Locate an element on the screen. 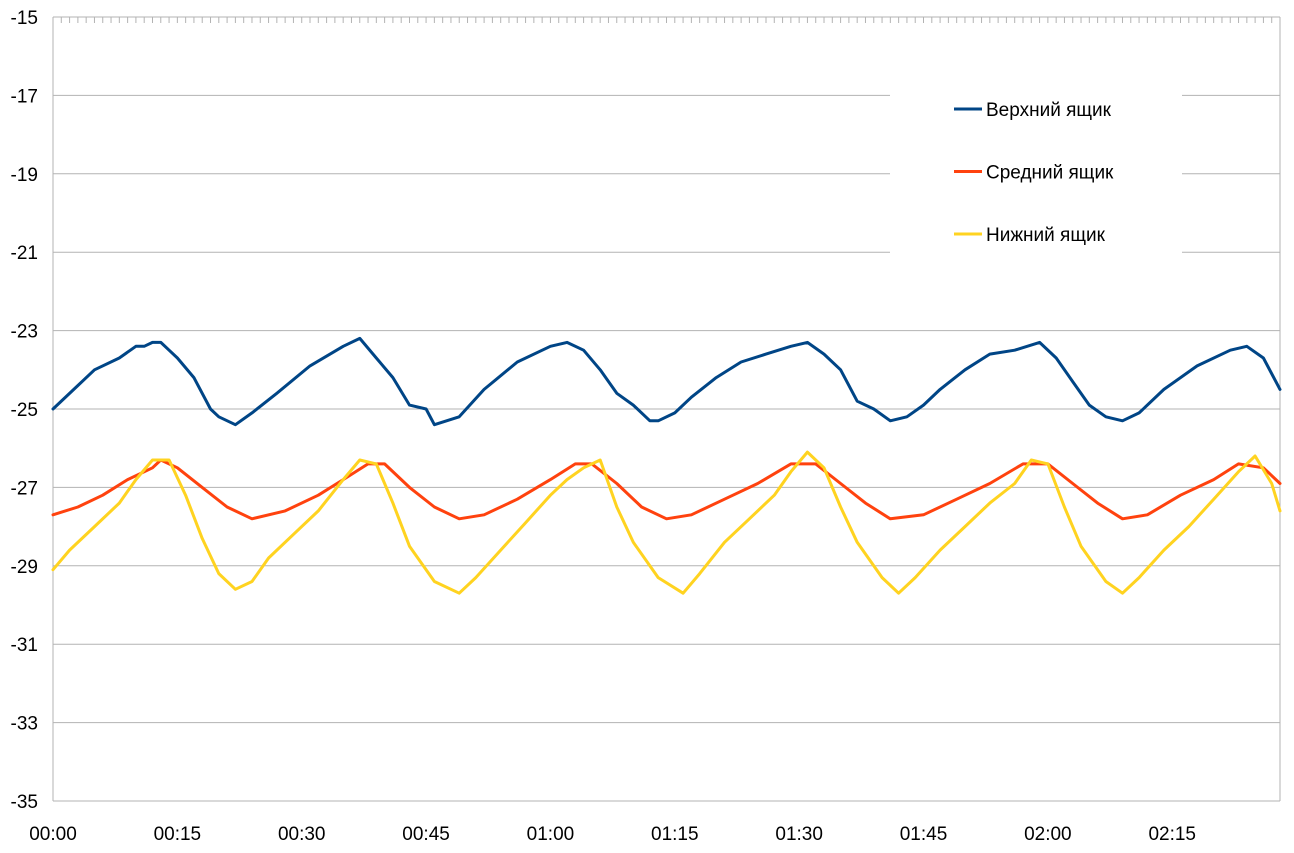 The width and height of the screenshot is (1294, 853). legend-box is located at coordinates (1036, 173).